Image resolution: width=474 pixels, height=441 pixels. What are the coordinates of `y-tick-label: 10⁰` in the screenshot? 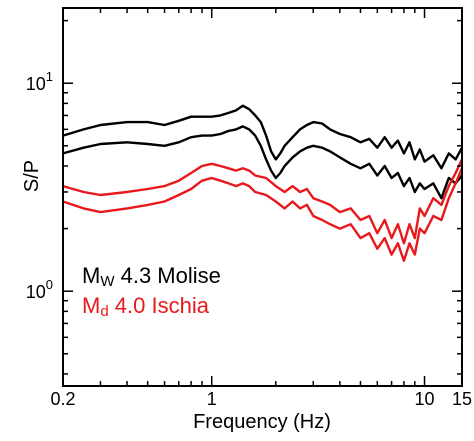 It's located at (39, 289).